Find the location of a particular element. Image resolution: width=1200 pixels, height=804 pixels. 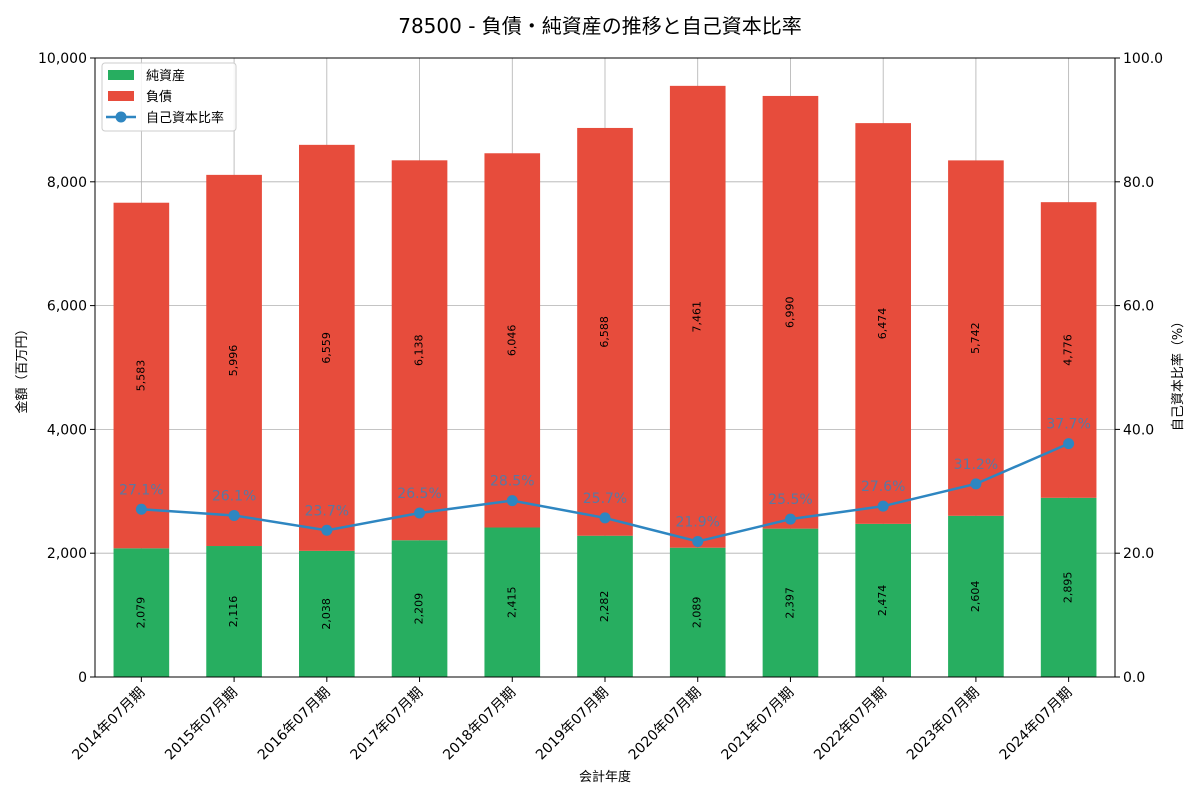

legend-label-liabilities: 負債 is located at coordinates (159, 97).